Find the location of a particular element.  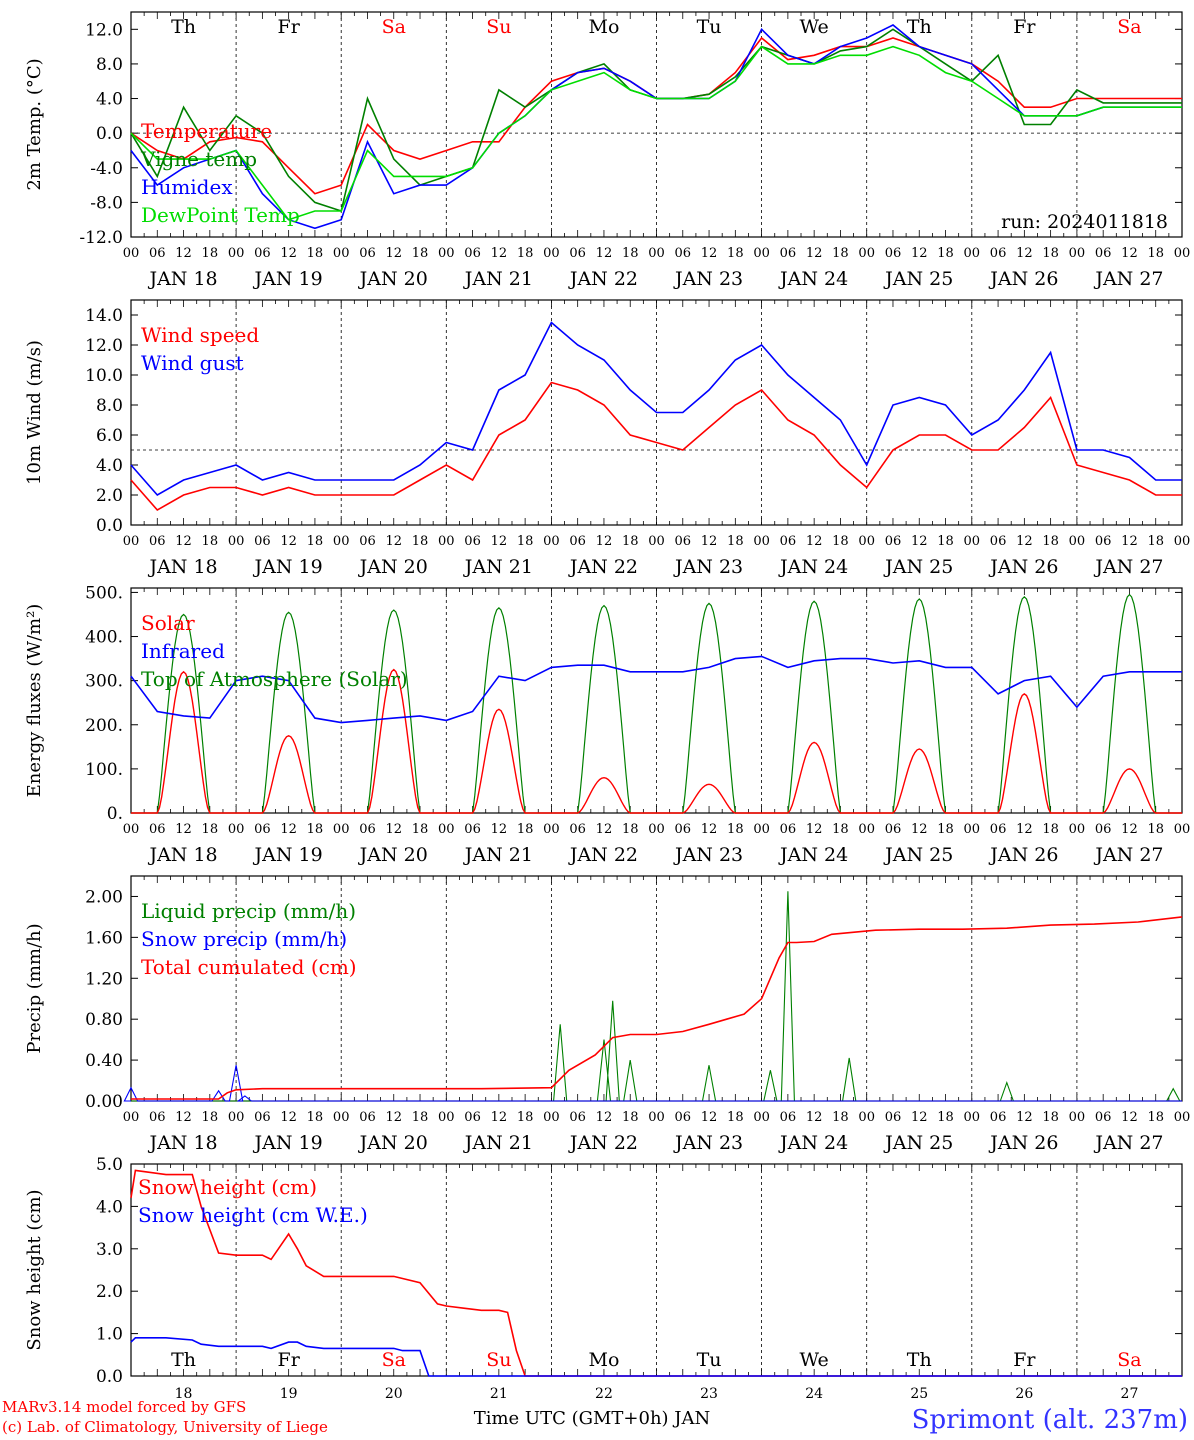

legend-entry: Wind speed is located at coordinates (200, 335).